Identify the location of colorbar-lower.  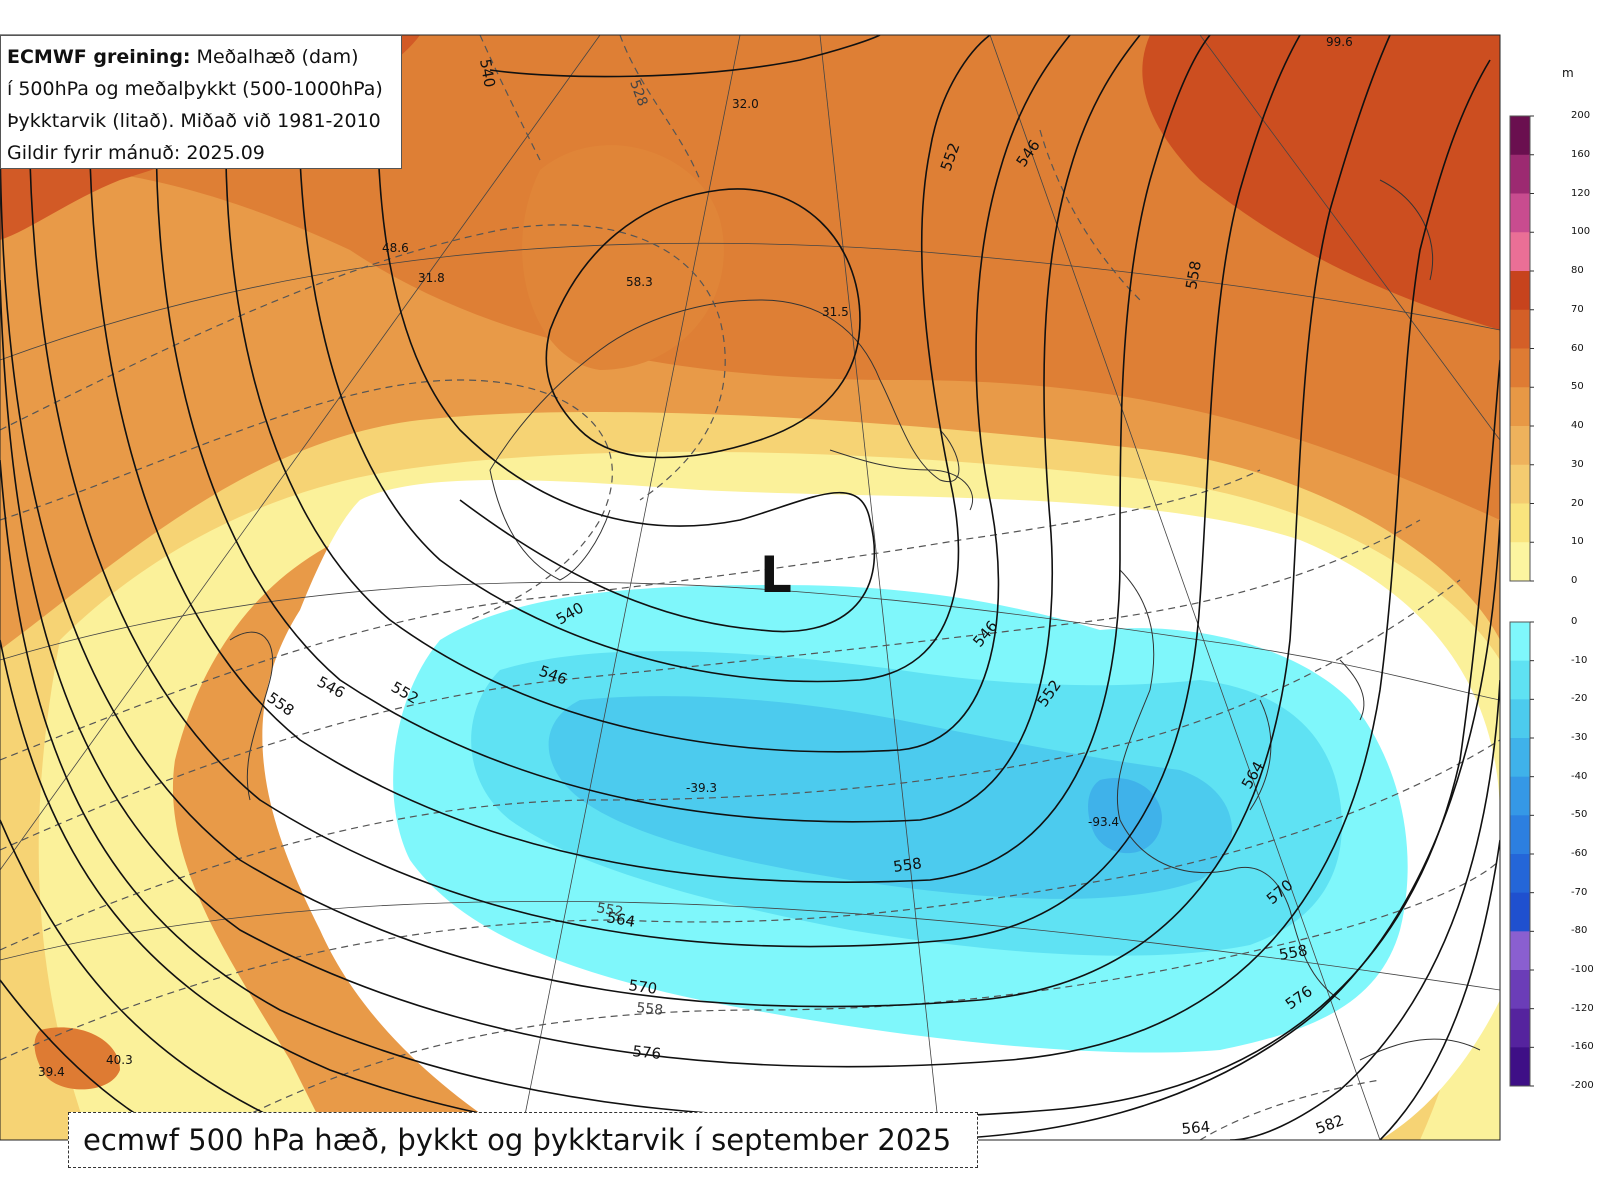
(1521, 854).